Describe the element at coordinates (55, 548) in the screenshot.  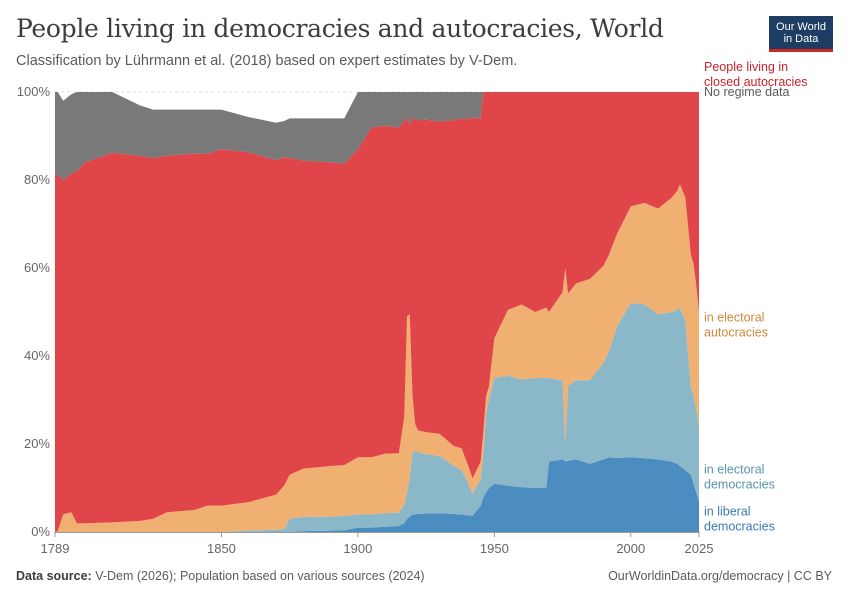
I see `x-tick-label: 1789` at that location.